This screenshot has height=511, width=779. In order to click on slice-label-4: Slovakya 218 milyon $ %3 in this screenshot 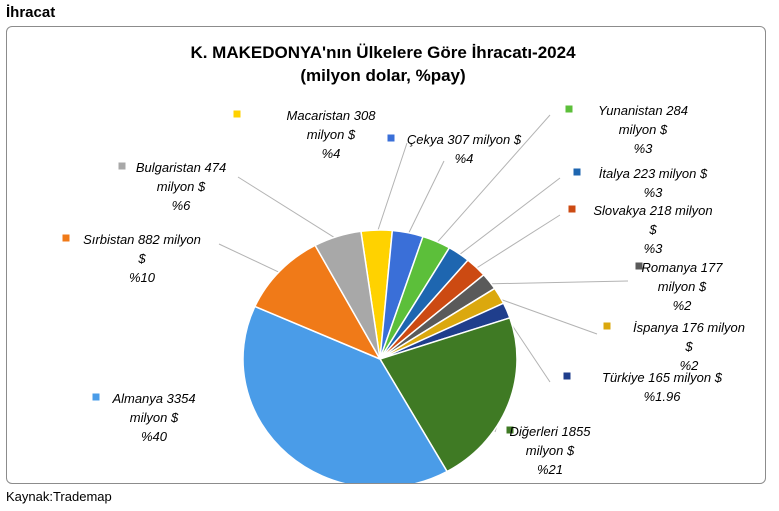, I will do `click(652, 229)`.